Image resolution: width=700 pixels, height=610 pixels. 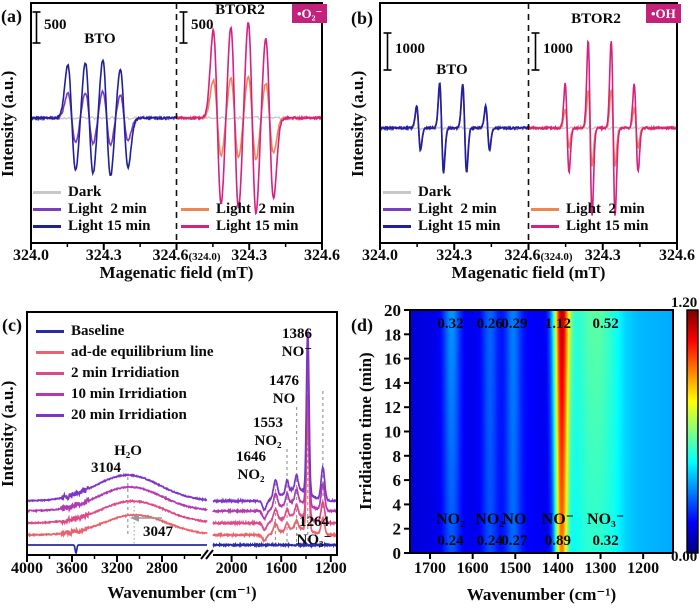 I want to click on y-axis-label-c: Intensity (a.u.), so click(x=8, y=433).